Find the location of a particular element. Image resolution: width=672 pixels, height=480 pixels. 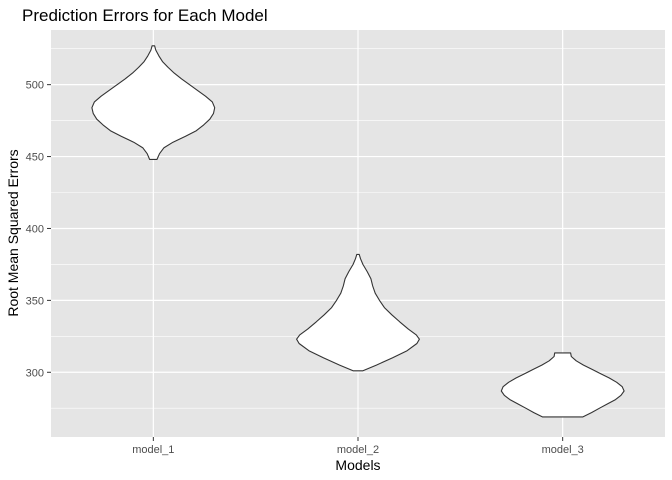

y-tick-label: 500 is located at coordinates (35, 86).